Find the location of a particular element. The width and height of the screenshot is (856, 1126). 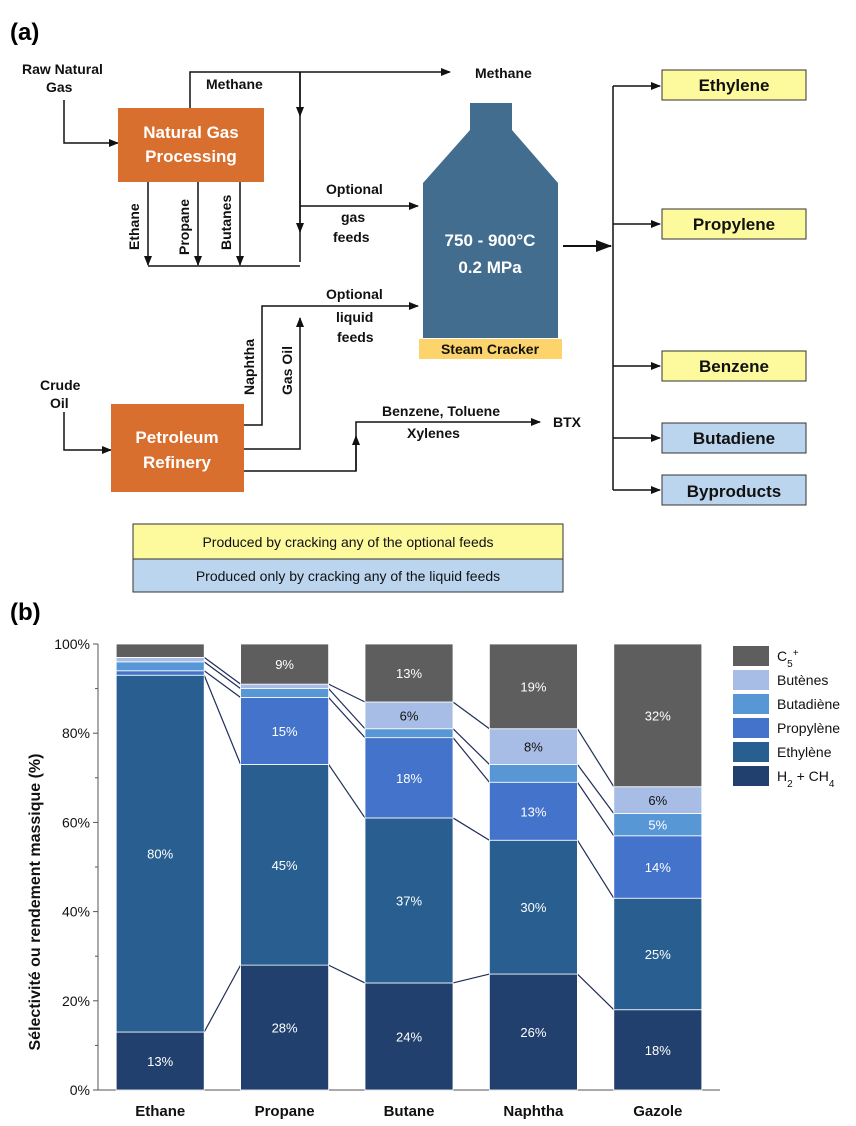

bar-value-label: 9% is located at coordinates (284, 664).